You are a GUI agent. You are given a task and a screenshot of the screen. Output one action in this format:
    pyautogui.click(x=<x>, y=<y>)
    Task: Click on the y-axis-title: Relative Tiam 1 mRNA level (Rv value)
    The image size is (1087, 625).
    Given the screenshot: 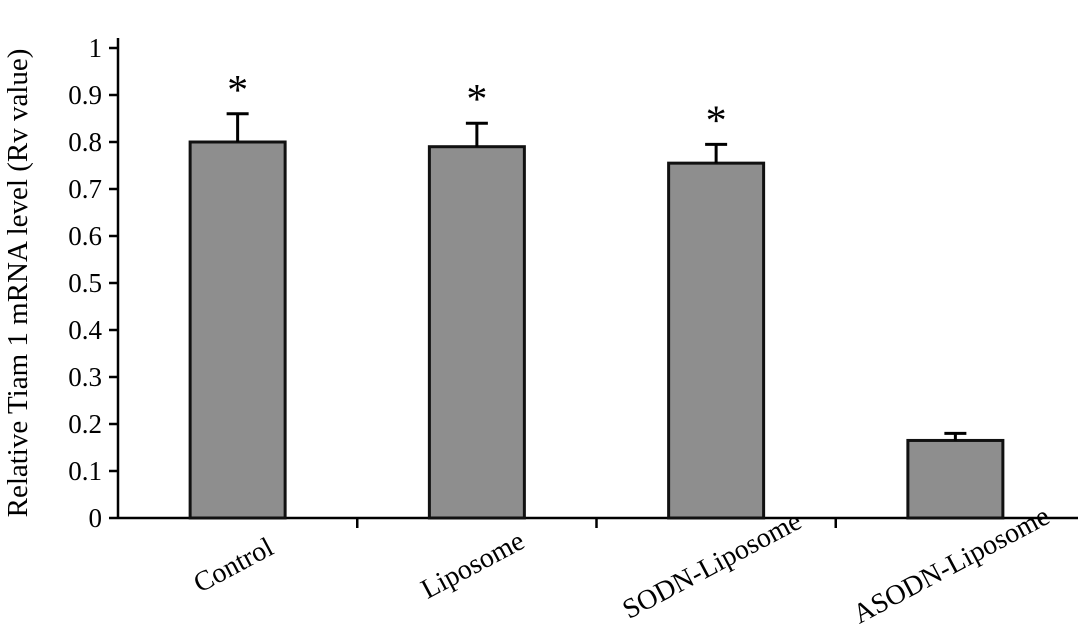 What is the action you would take?
    pyautogui.click(x=18, y=283)
    